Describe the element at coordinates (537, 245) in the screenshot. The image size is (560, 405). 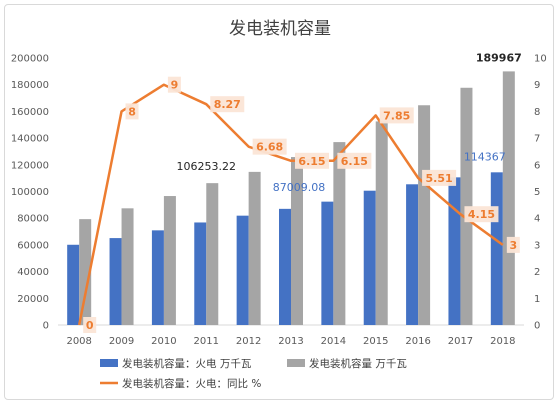
I see `right-tick-label: 3` at that location.